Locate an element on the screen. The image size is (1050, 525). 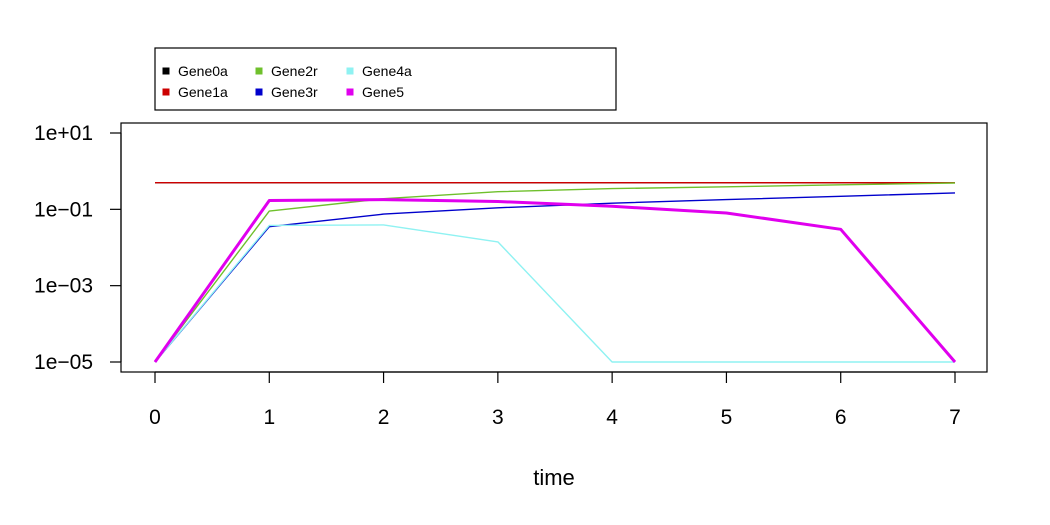
x-tick-label: 2 is located at coordinates (384, 417).